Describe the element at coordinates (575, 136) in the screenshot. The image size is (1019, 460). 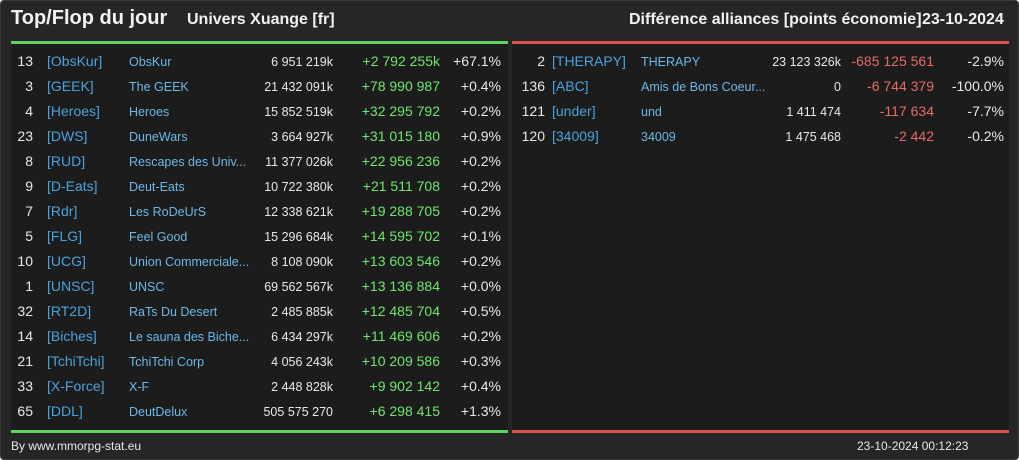
I see `alliance-tag-link: [34009]` at that location.